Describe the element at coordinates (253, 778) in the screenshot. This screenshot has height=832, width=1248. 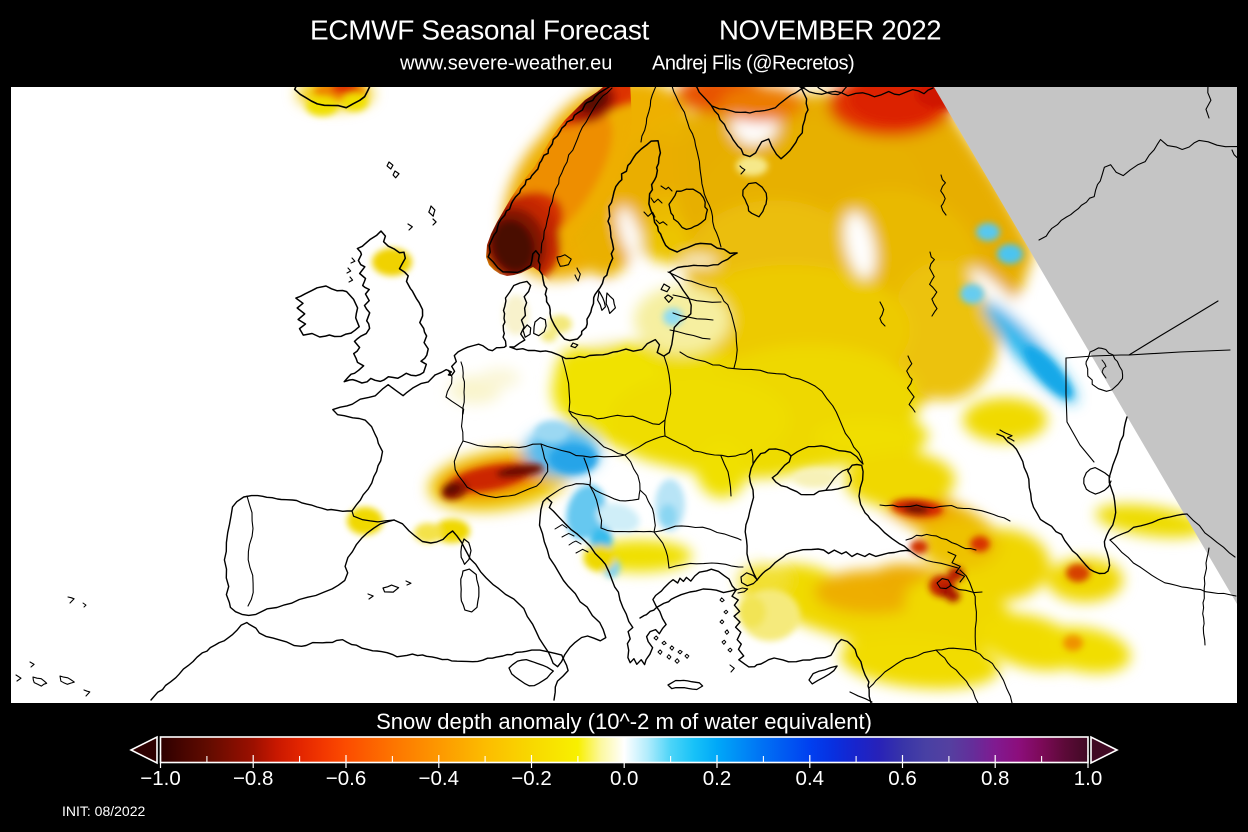
I see `svg-text: −0.8` at that location.